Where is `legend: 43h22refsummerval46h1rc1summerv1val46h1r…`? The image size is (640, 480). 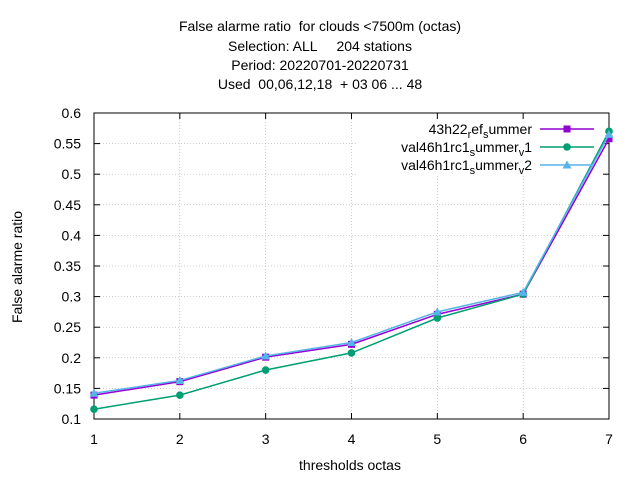 legend: 43h22refsummerval46h1rc1summerv1val46h1r… is located at coordinates (497, 149).